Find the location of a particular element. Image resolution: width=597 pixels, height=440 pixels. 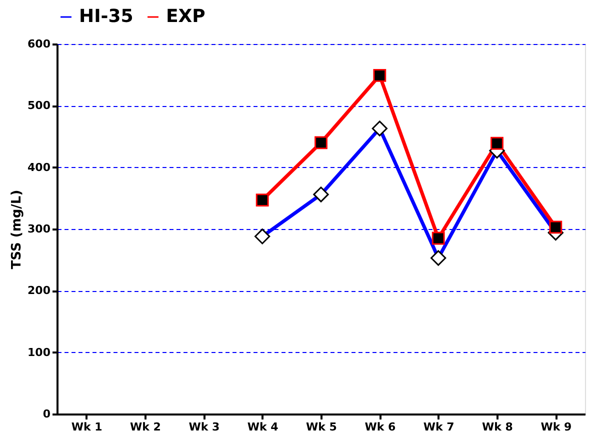

y-tick-label: 300 is located at coordinates (39, 229).